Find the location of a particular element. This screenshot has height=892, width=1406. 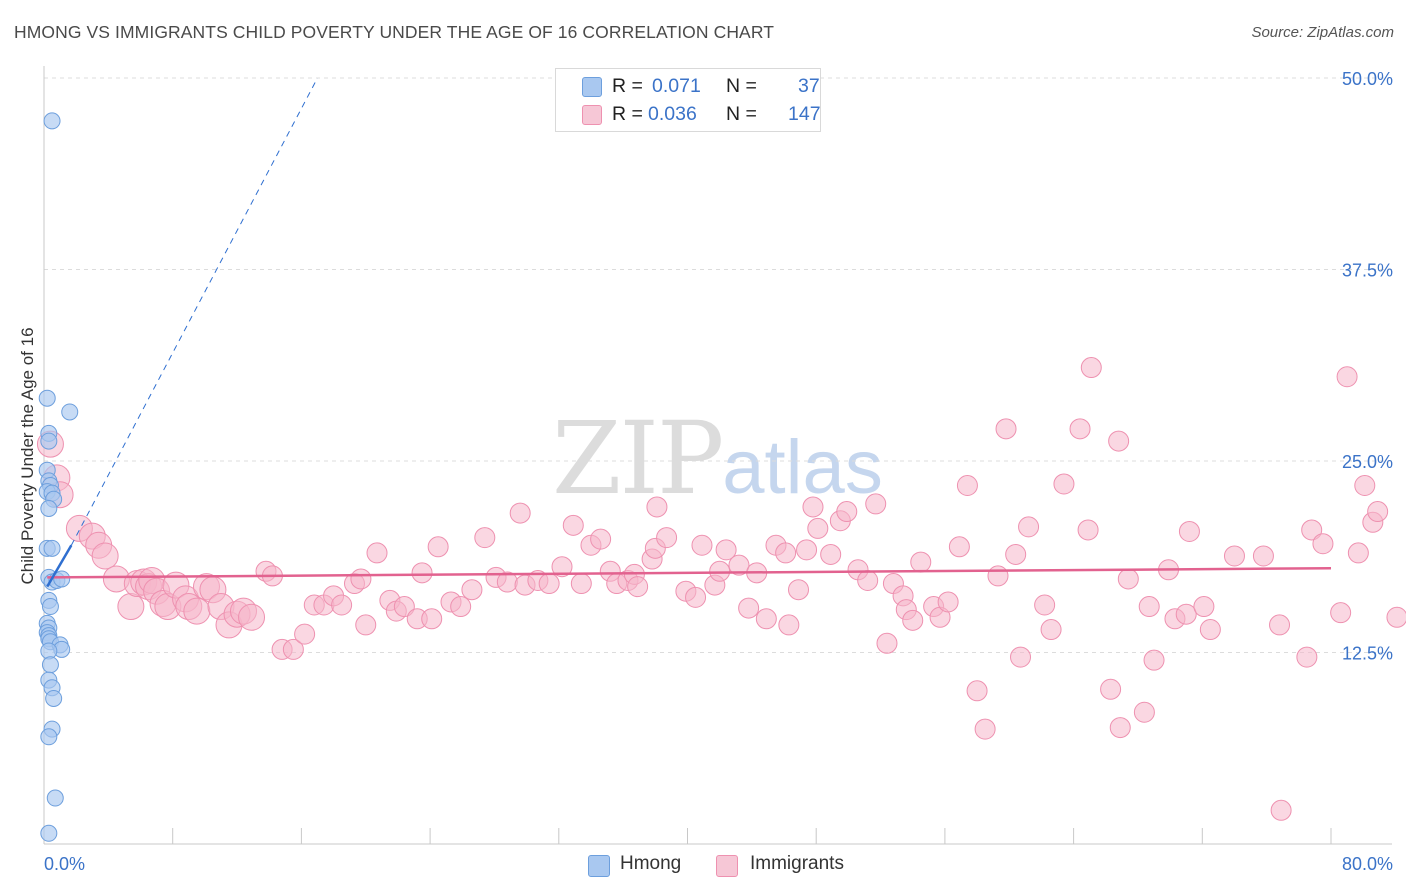

immigrants-swatch-icon is located at coordinates (592, 115).